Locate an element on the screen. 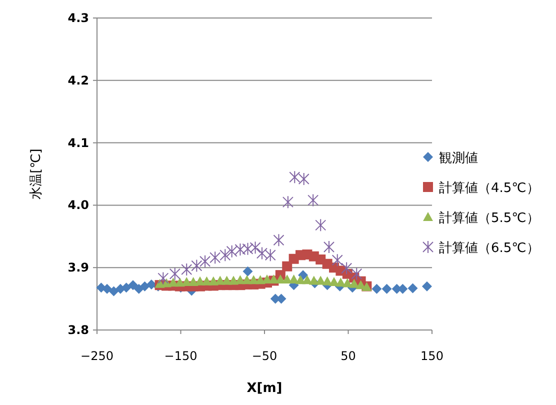 The width and height of the screenshot is (556, 405). y-axis-title: 水温[℃] is located at coordinates (36, 174).